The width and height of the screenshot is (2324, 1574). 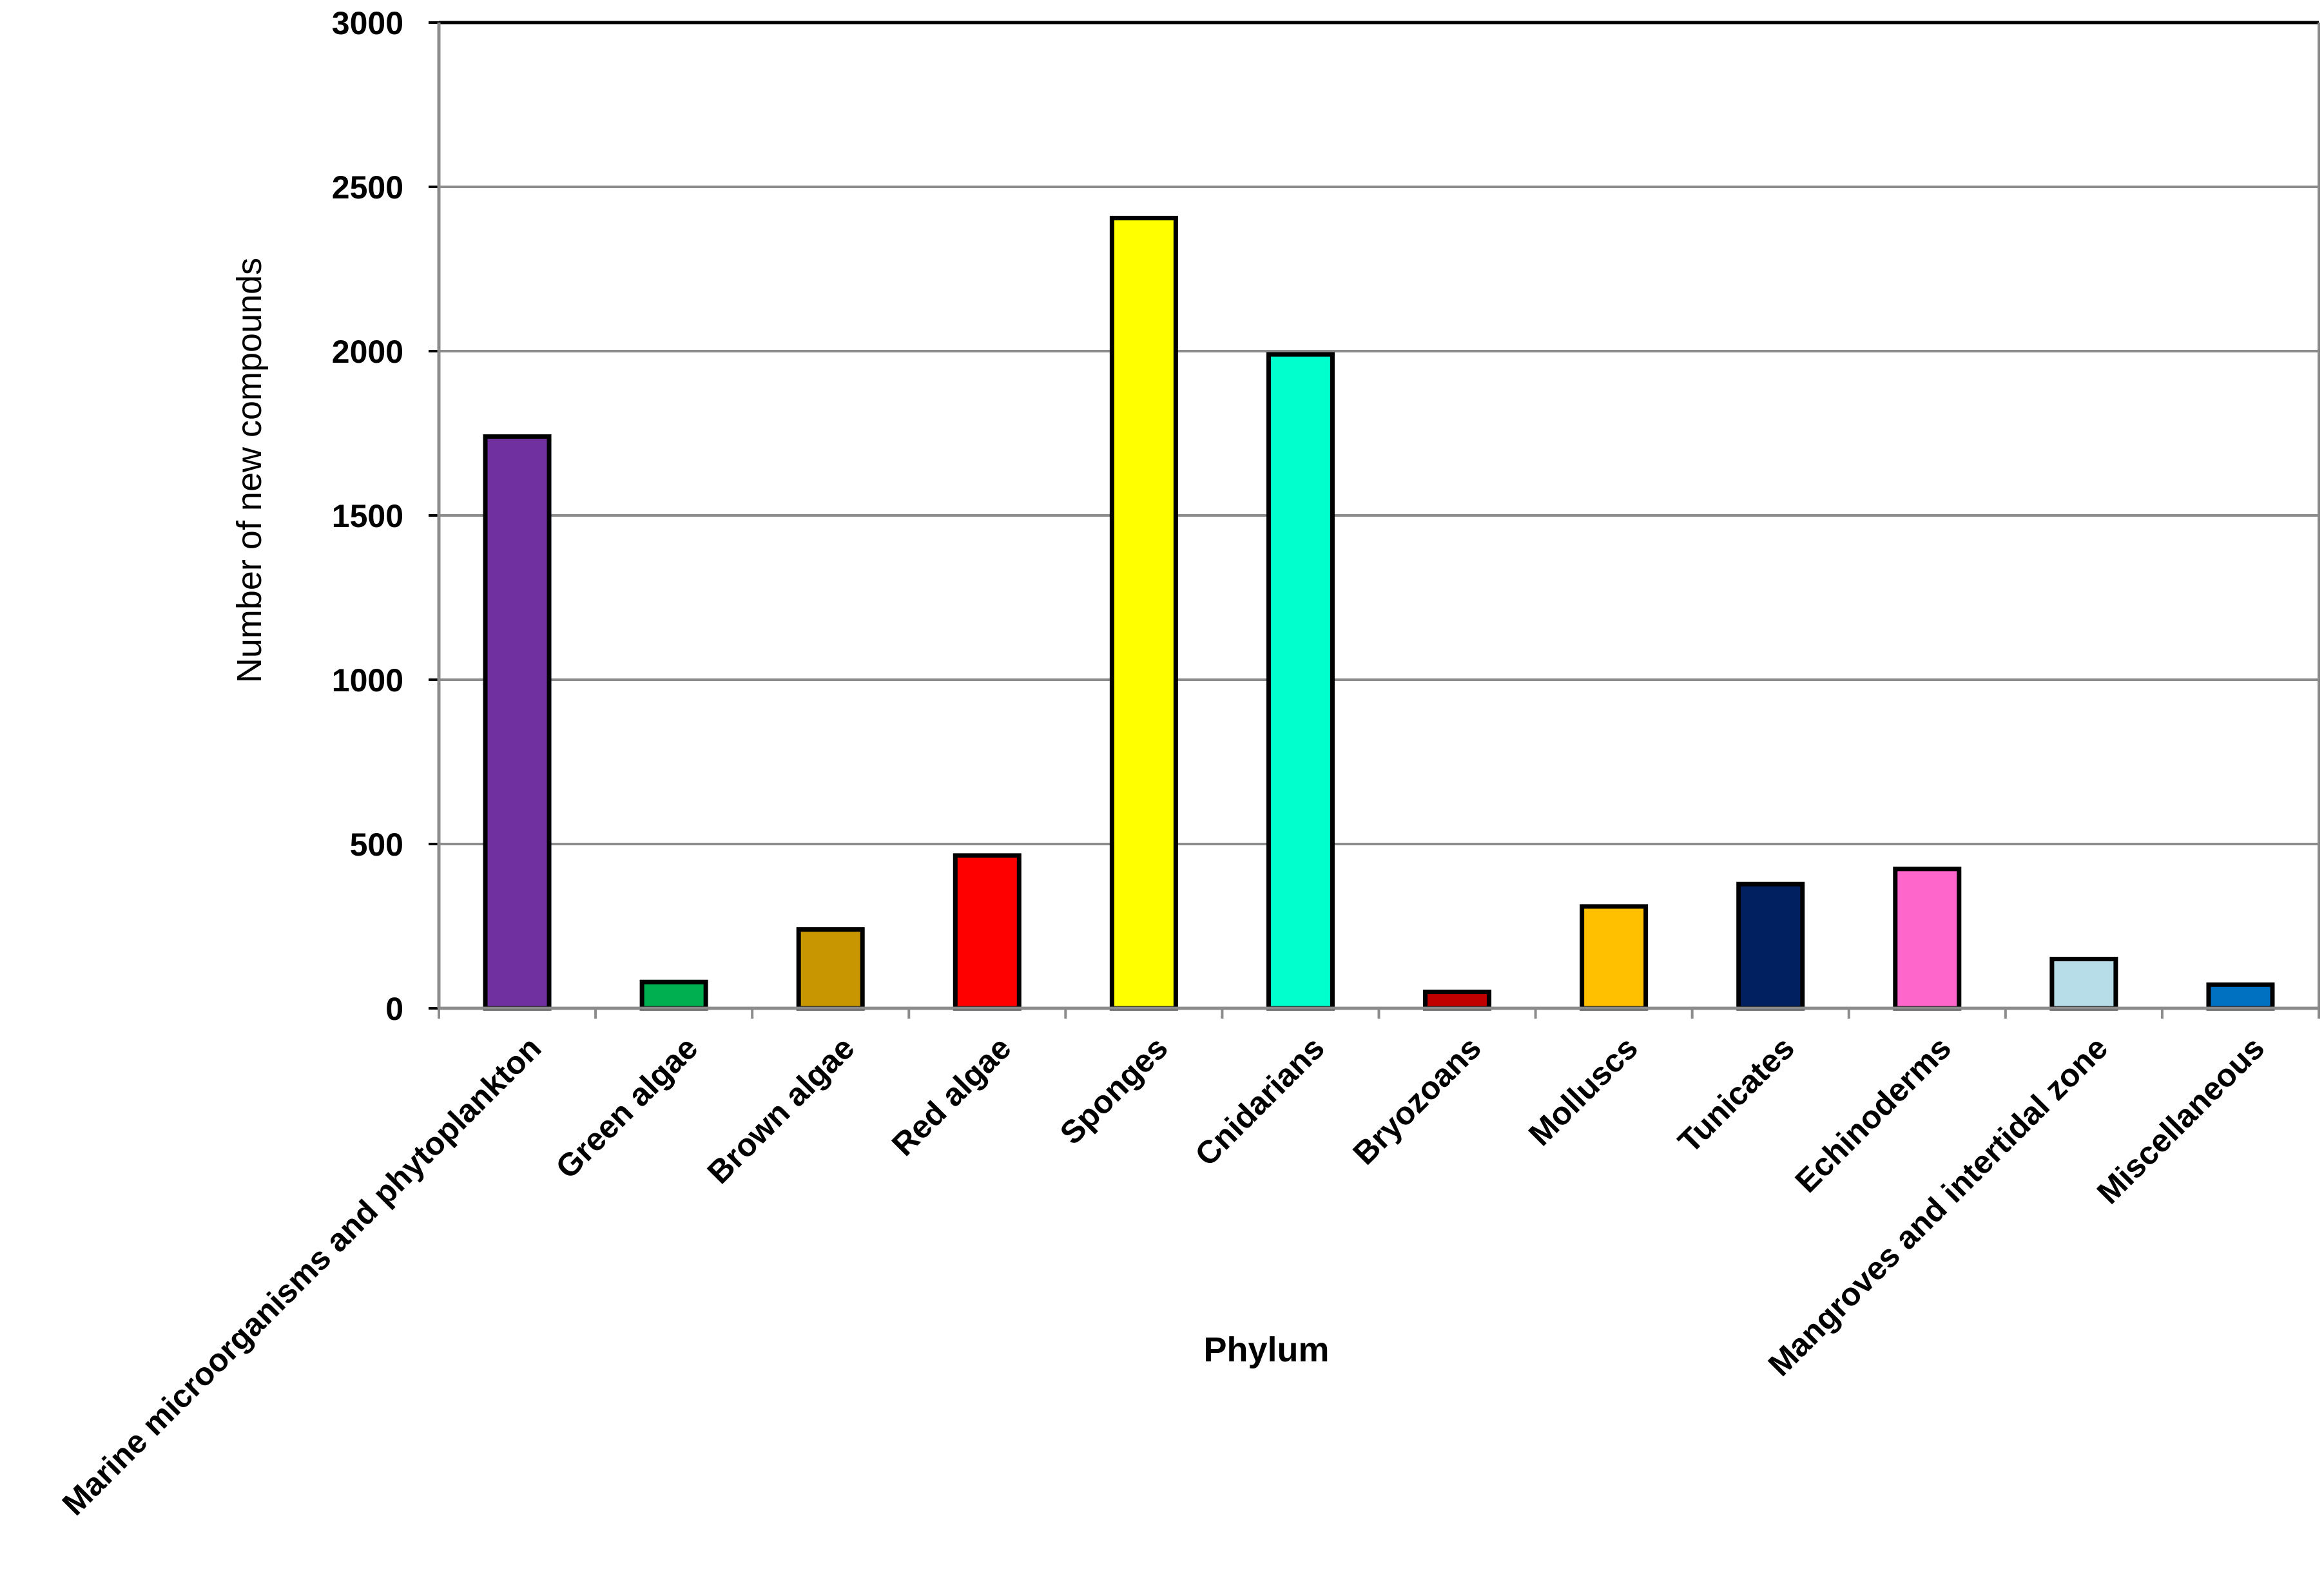 What do you see at coordinates (626, 1107) in the screenshot?
I see `x-tick-label: Green algae` at bounding box center [626, 1107].